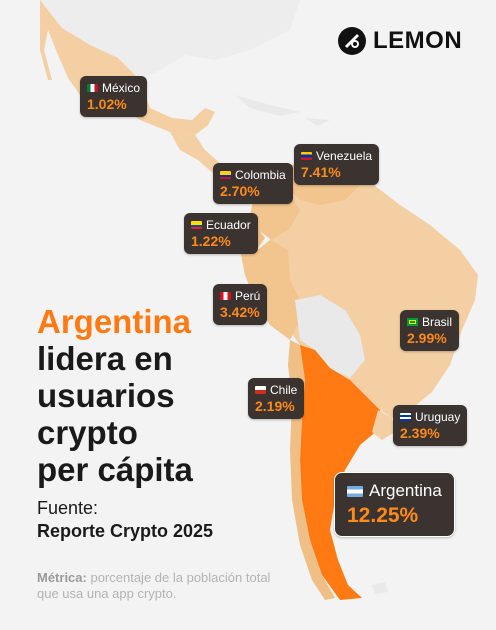 The height and width of the screenshot is (630, 496). Describe the element at coordinates (352, 41) in the screenshot. I see `lemon-logo-icon` at that location.